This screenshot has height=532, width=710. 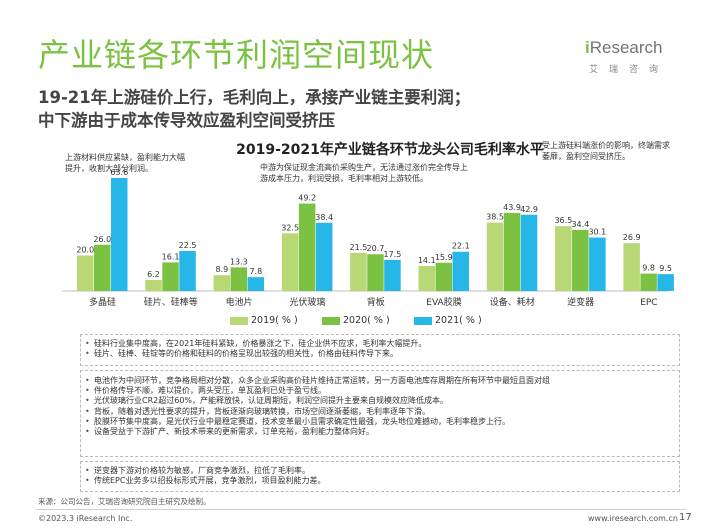 I want to click on bar-value-label: 9.8, so click(x=648, y=268).